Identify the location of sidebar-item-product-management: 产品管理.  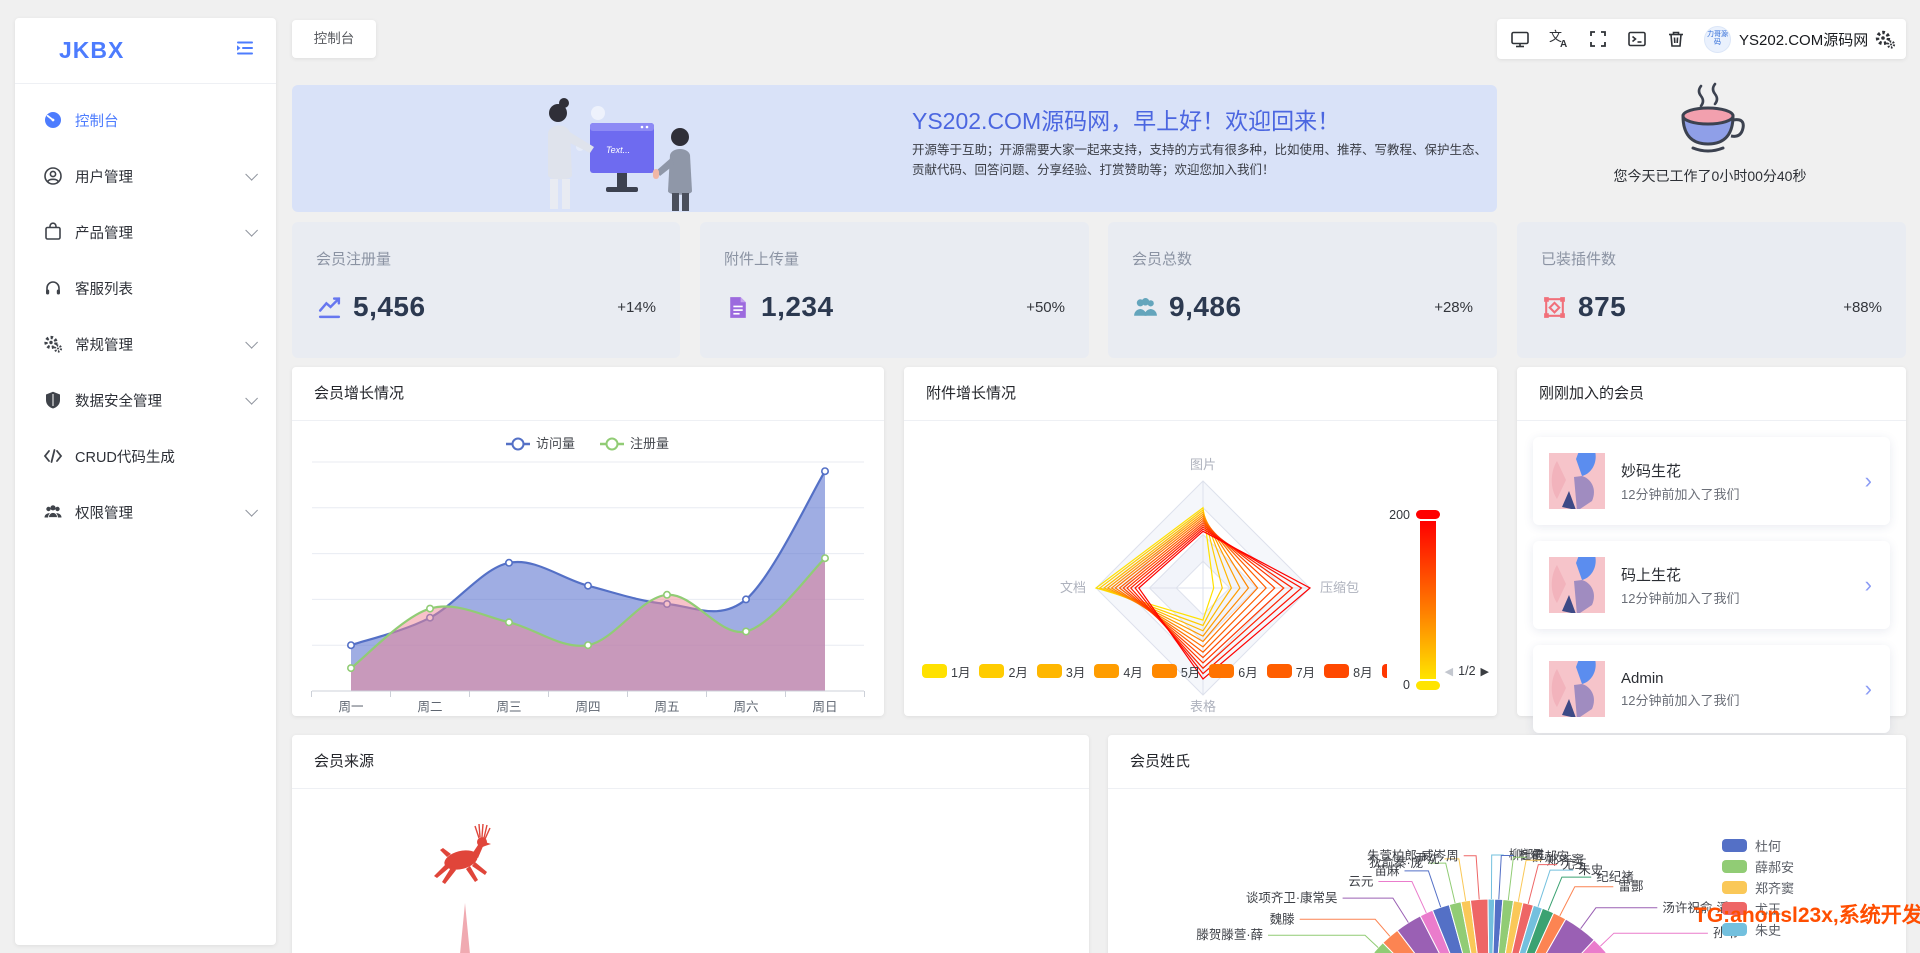
(145, 232).